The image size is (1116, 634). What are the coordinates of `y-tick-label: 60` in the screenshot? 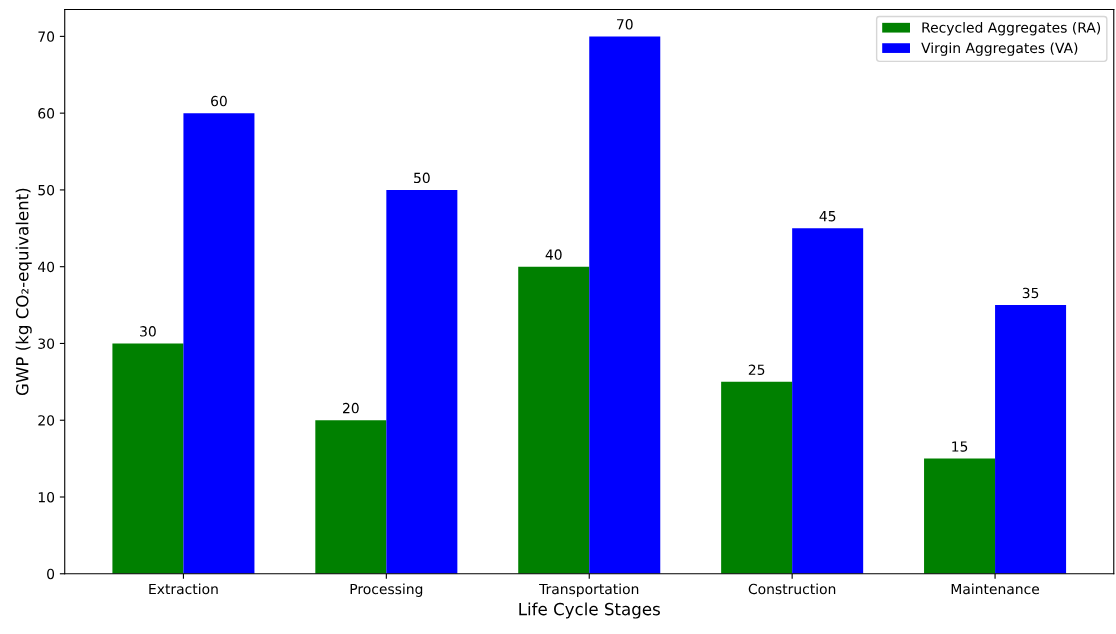 It's located at (46, 113).